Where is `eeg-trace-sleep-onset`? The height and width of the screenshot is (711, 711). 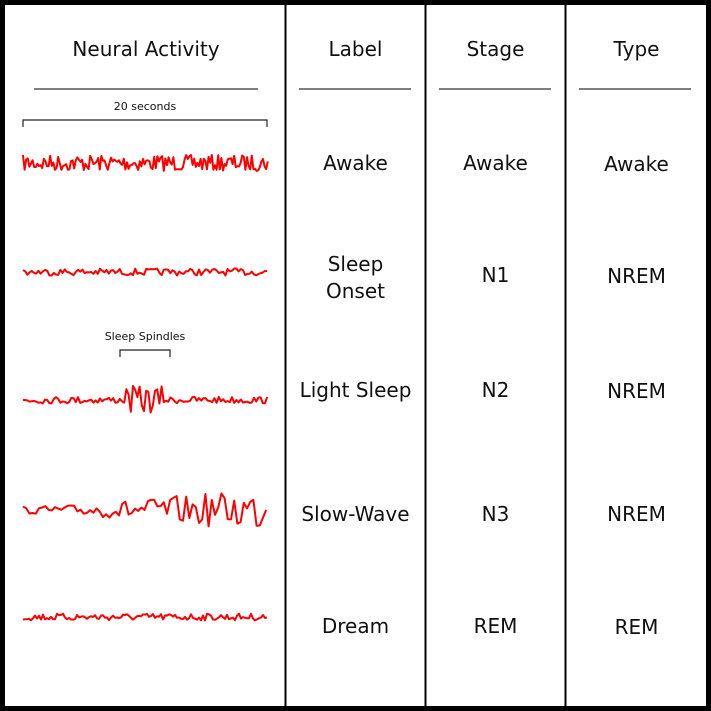 eeg-trace-sleep-onset is located at coordinates (145, 272).